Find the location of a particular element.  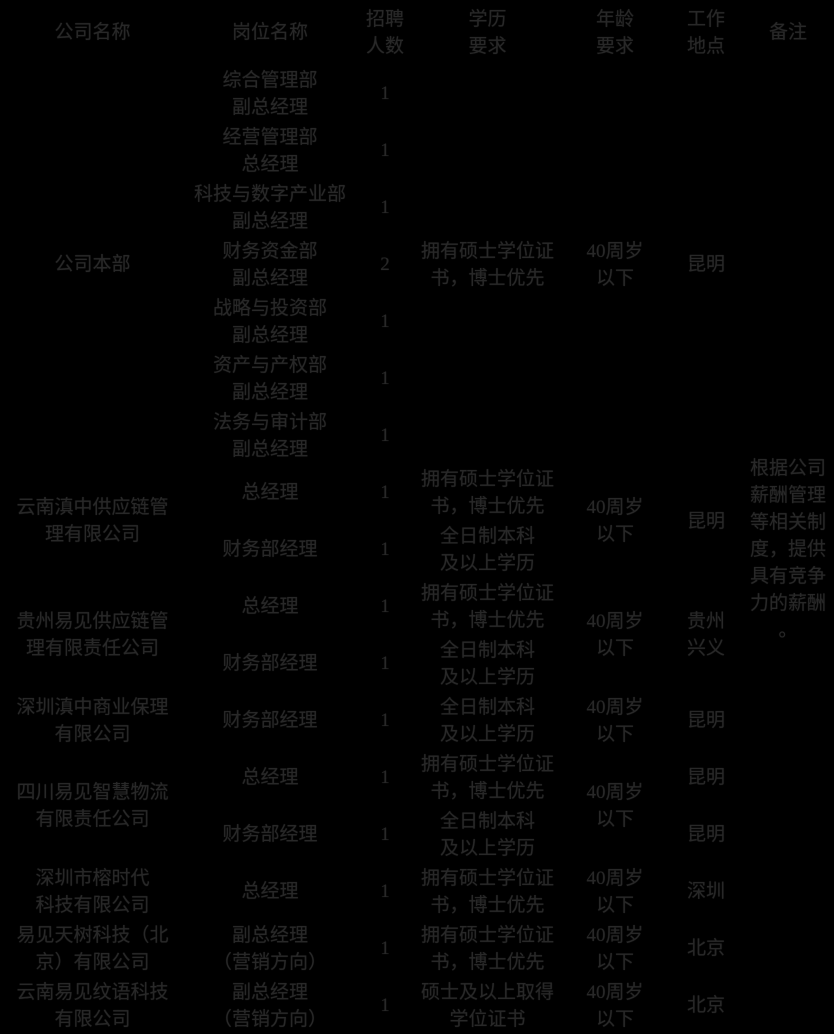

cell-company: 四川易见智慧物流 有限责任公司 is located at coordinates (92, 806).